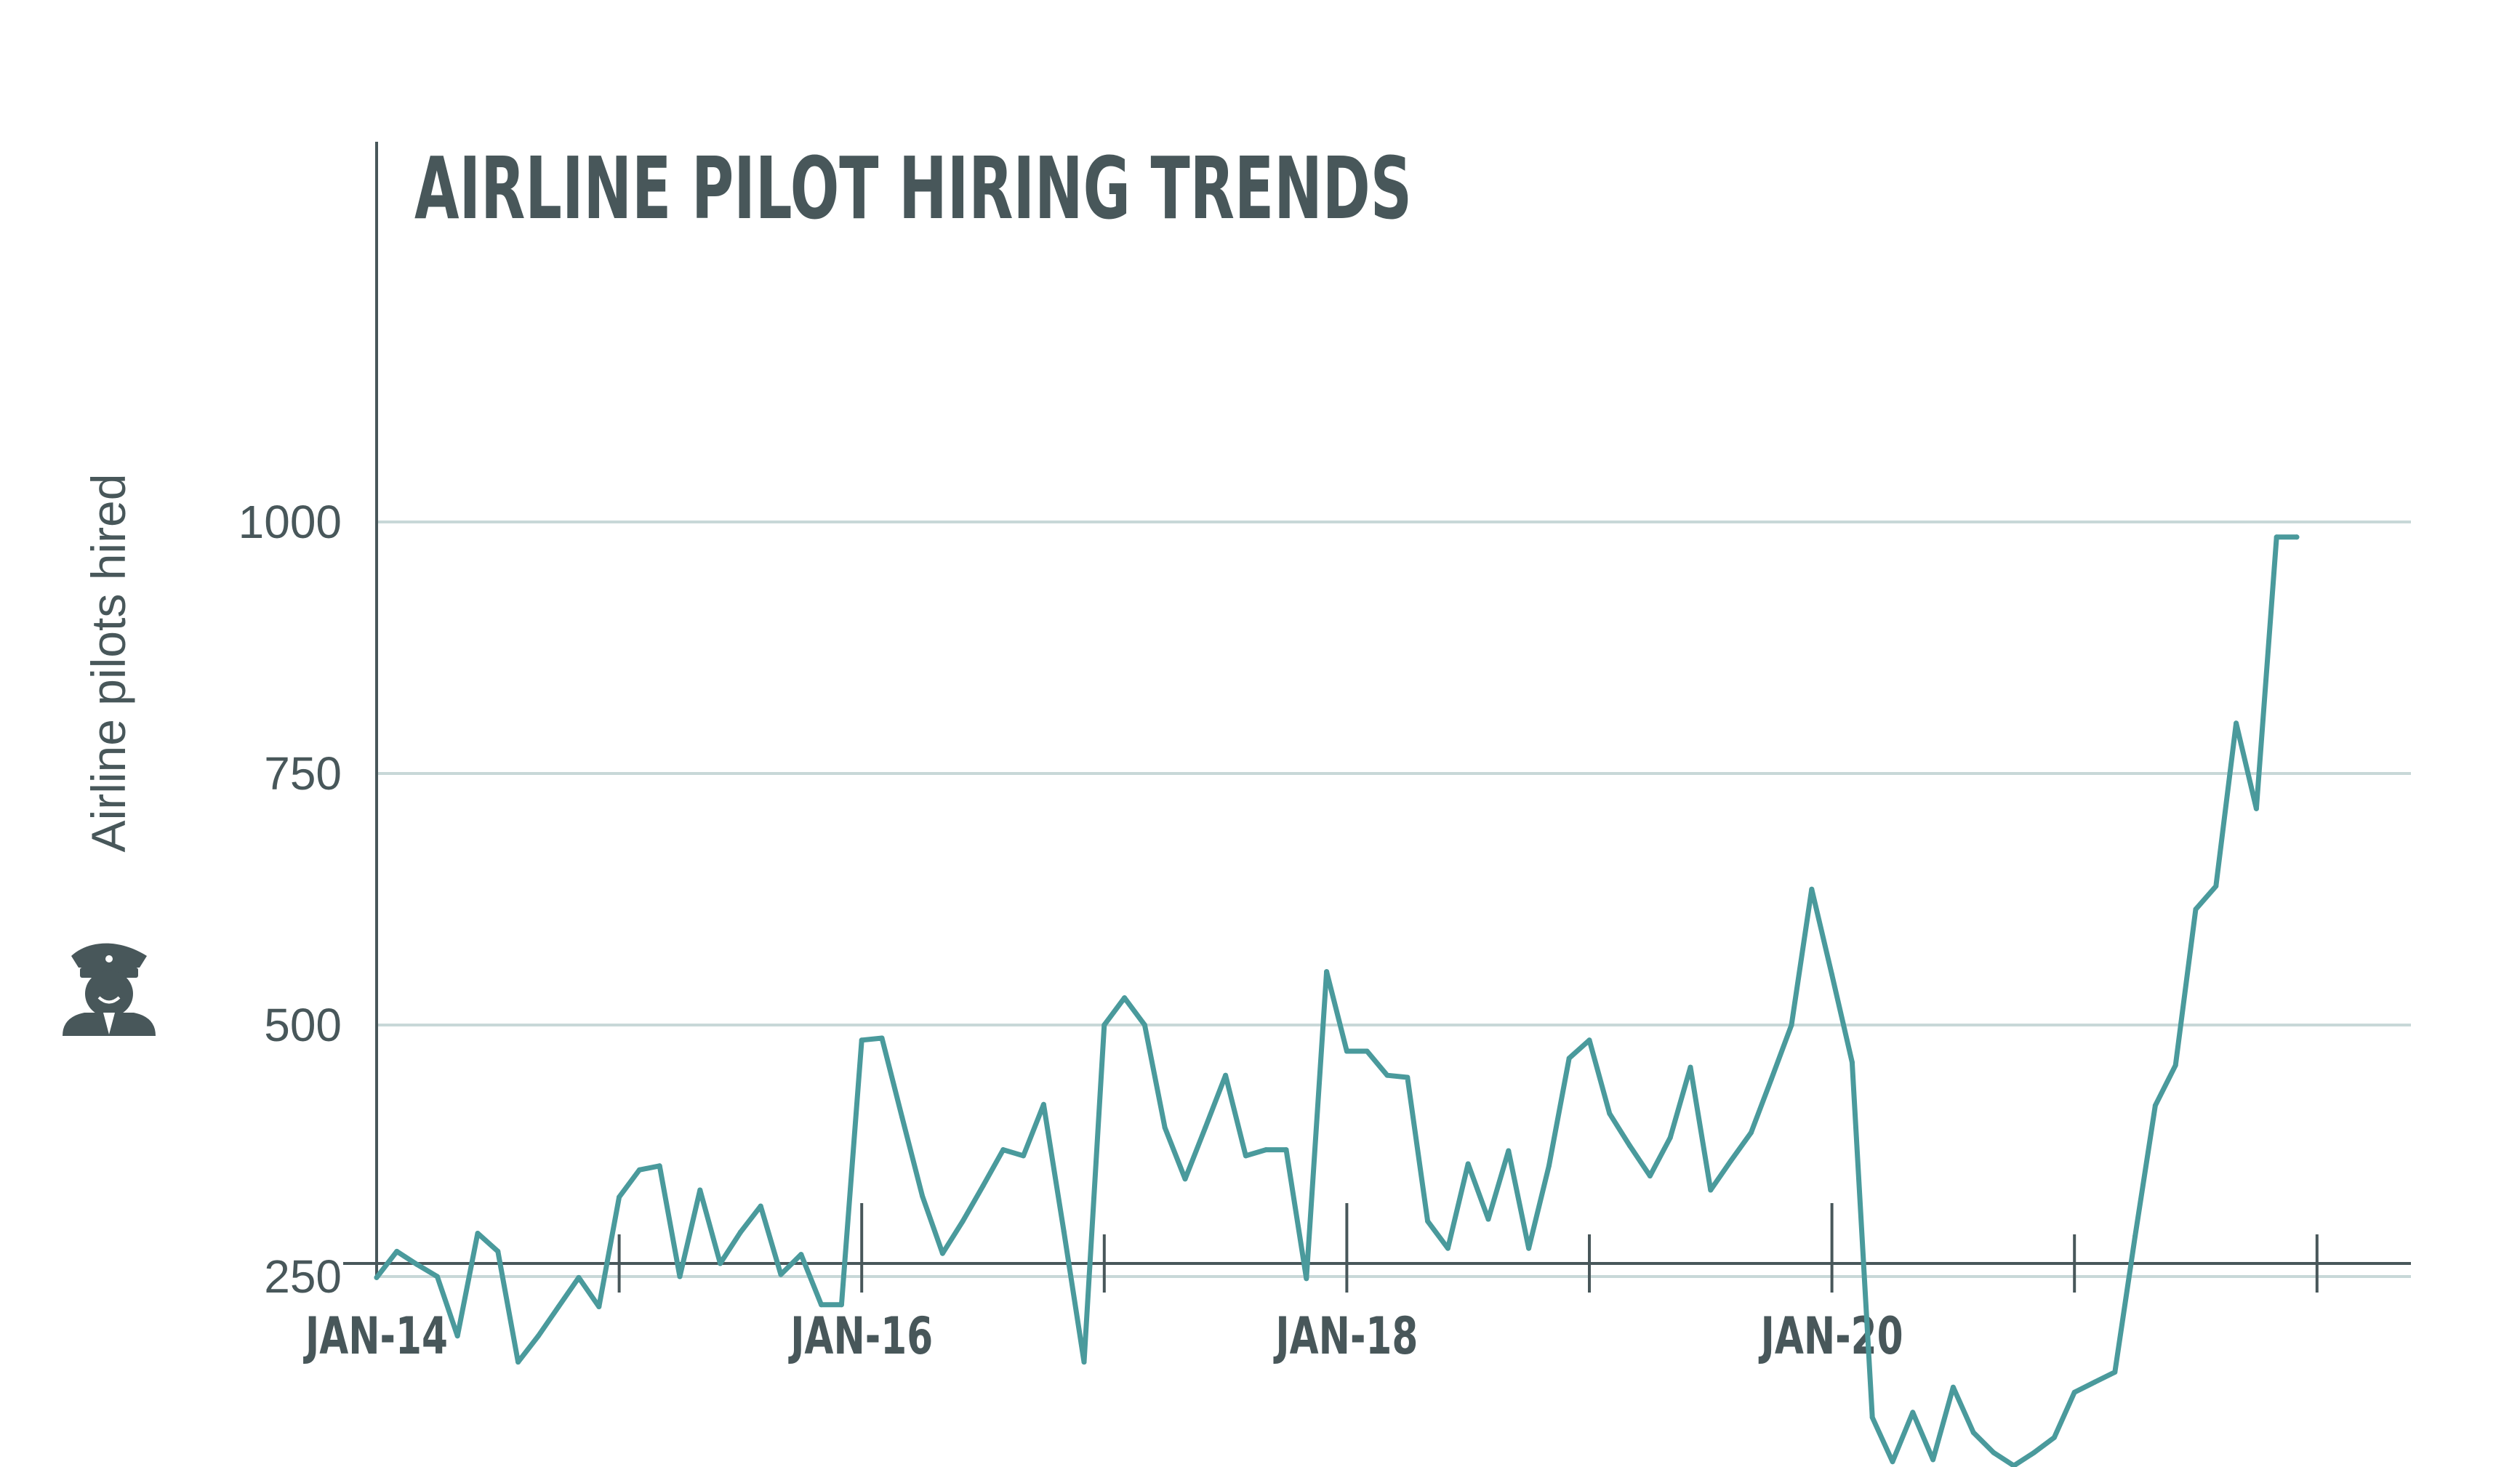 This screenshot has width=2520, height=1467. What do you see at coordinates (1345, 1336) in the screenshot?
I see `x-tick-label-jan-18: JAN-18` at bounding box center [1345, 1336].